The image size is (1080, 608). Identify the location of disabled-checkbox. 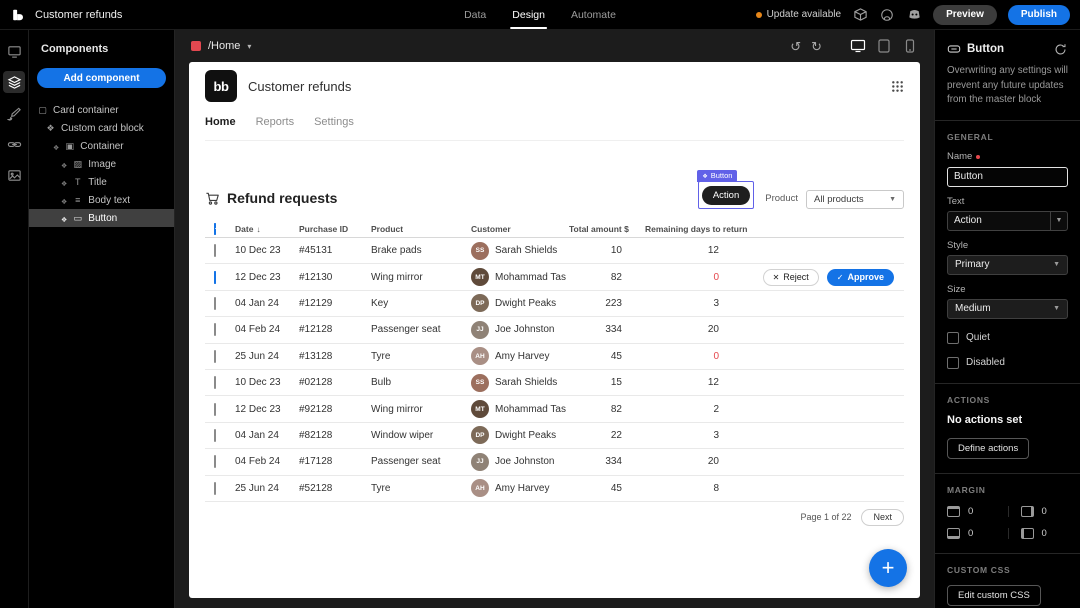
(953, 362).